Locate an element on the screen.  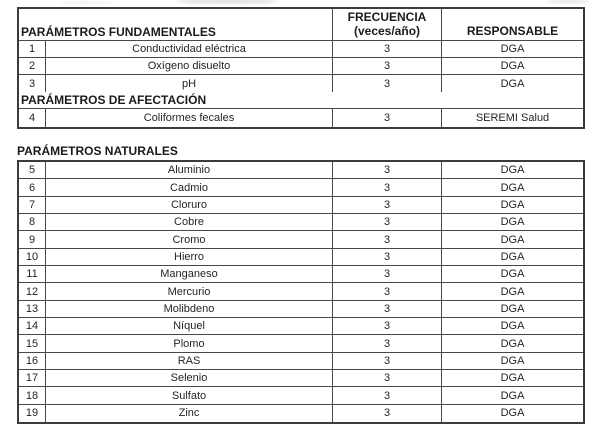
parameter-name: Conductividad eléctrica is located at coordinates (189, 49).